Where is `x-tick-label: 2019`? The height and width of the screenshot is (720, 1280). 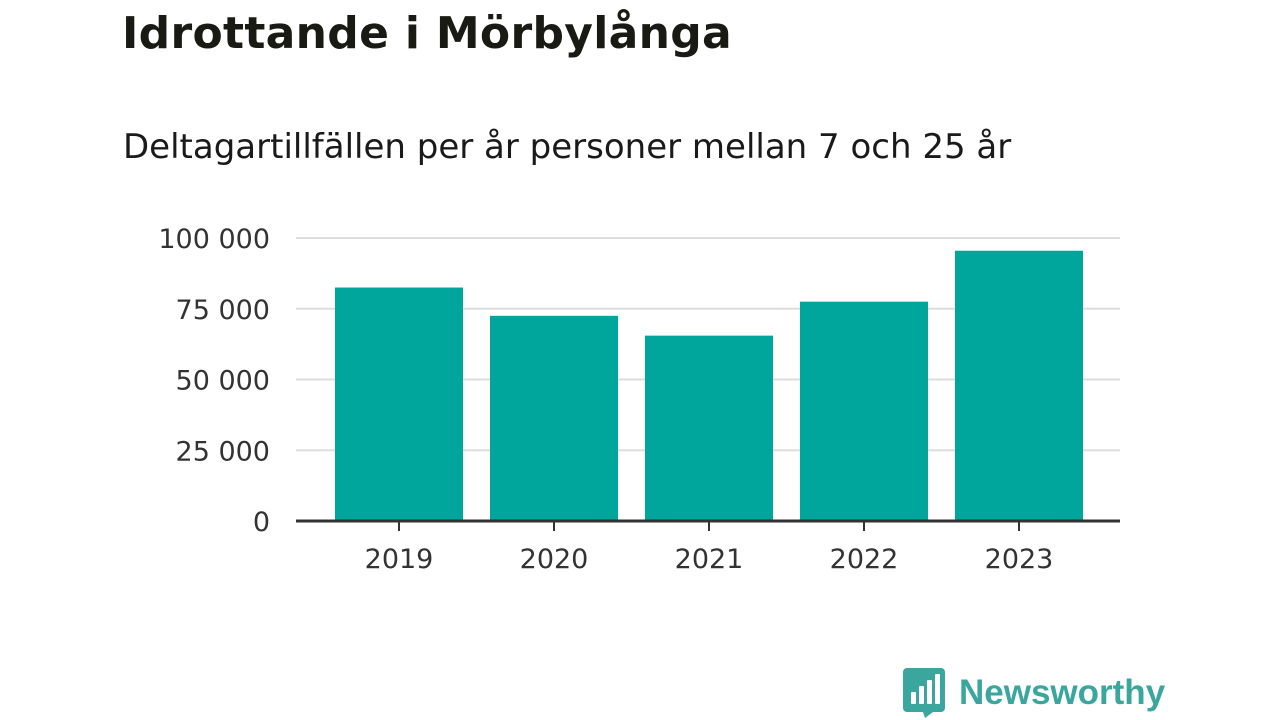
x-tick-label: 2019 is located at coordinates (399, 559).